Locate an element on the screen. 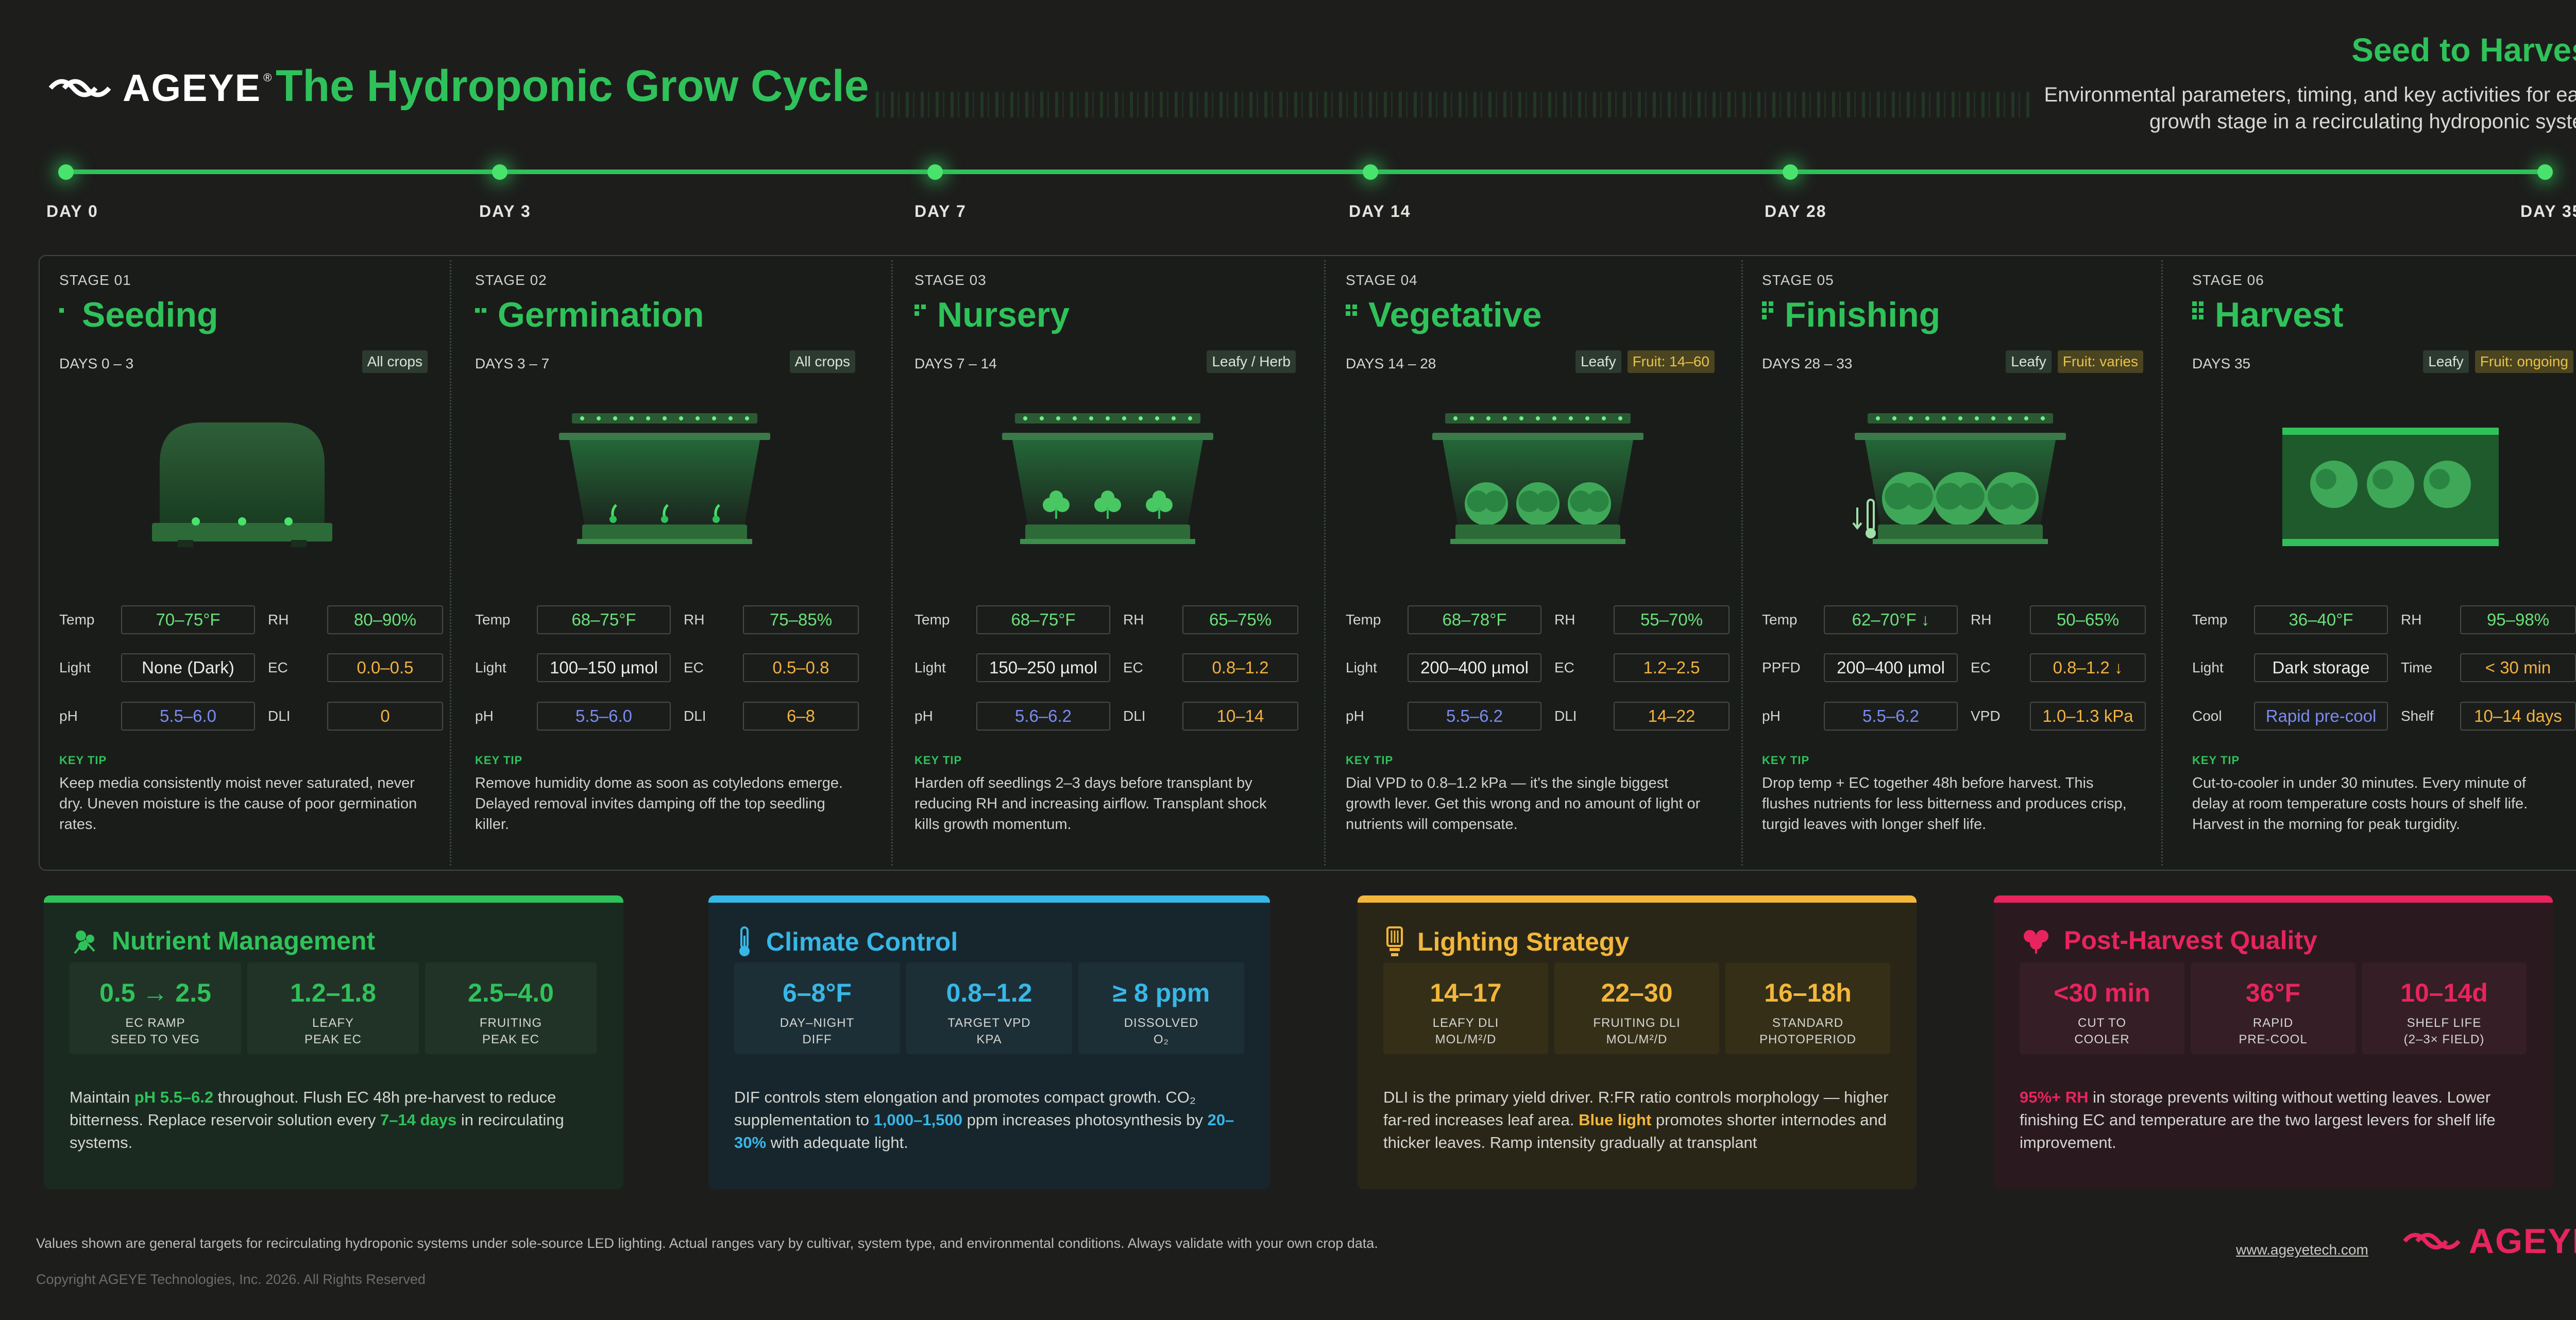  metric-label-line: LEAFY DLI is located at coordinates (1465, 1023).